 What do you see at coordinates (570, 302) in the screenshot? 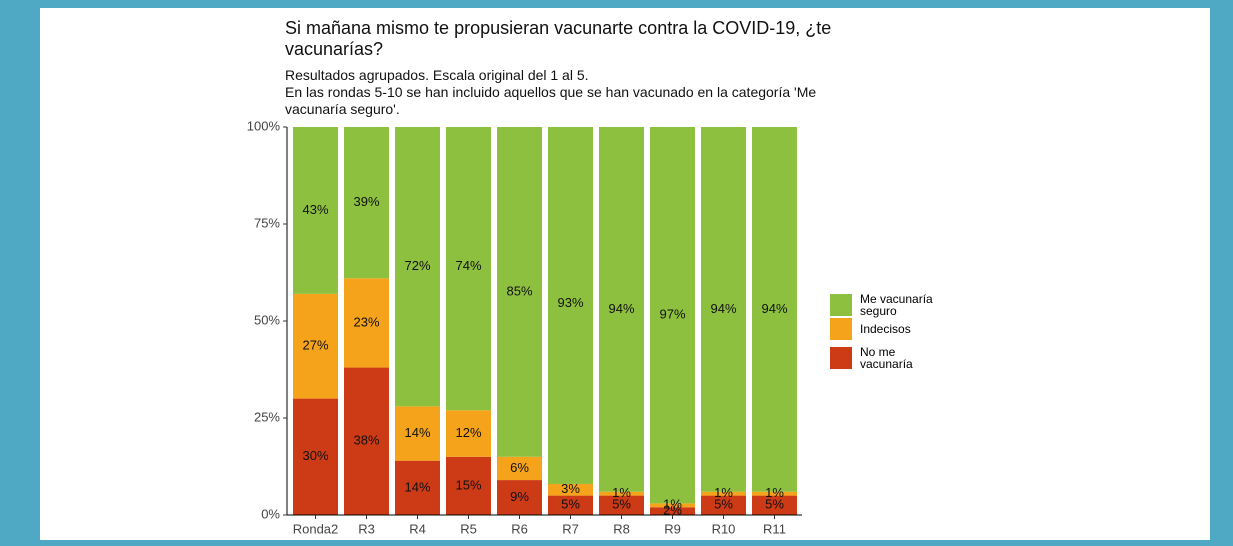
I see `data-label: 93%` at bounding box center [570, 302].